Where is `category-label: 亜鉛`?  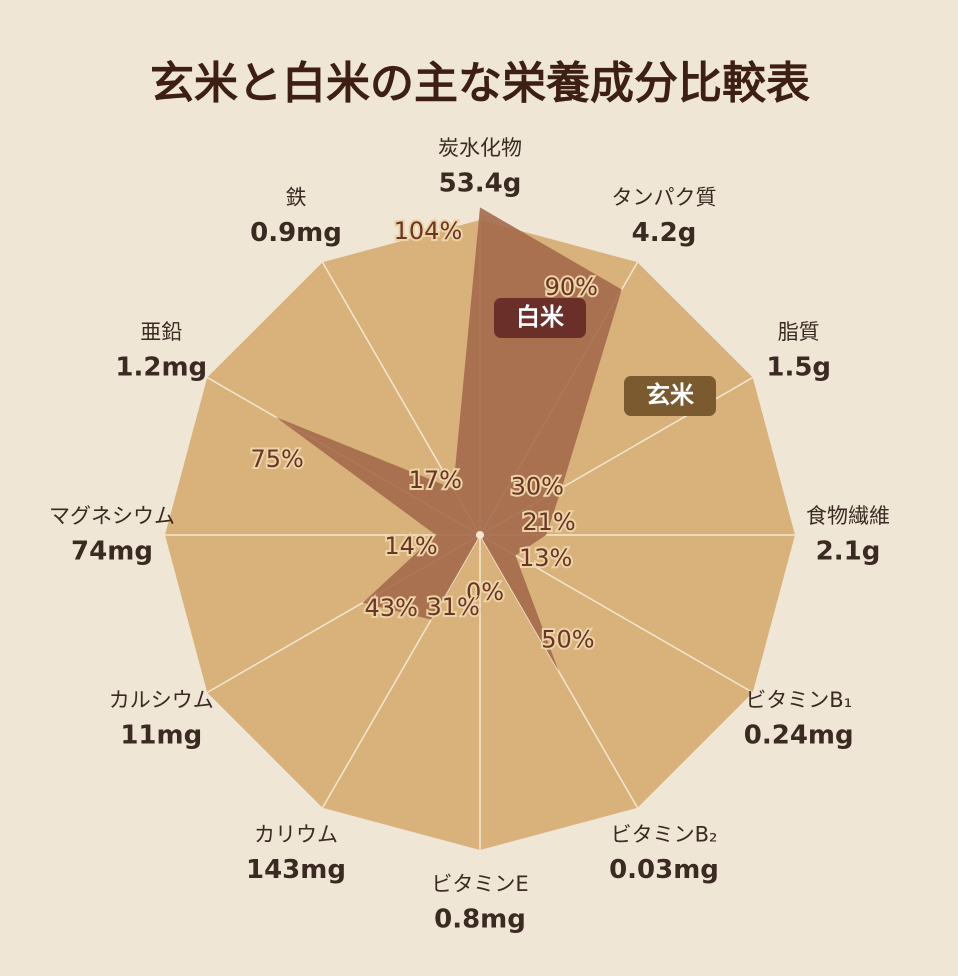
category-label: 亜鉛 is located at coordinates (161, 332).